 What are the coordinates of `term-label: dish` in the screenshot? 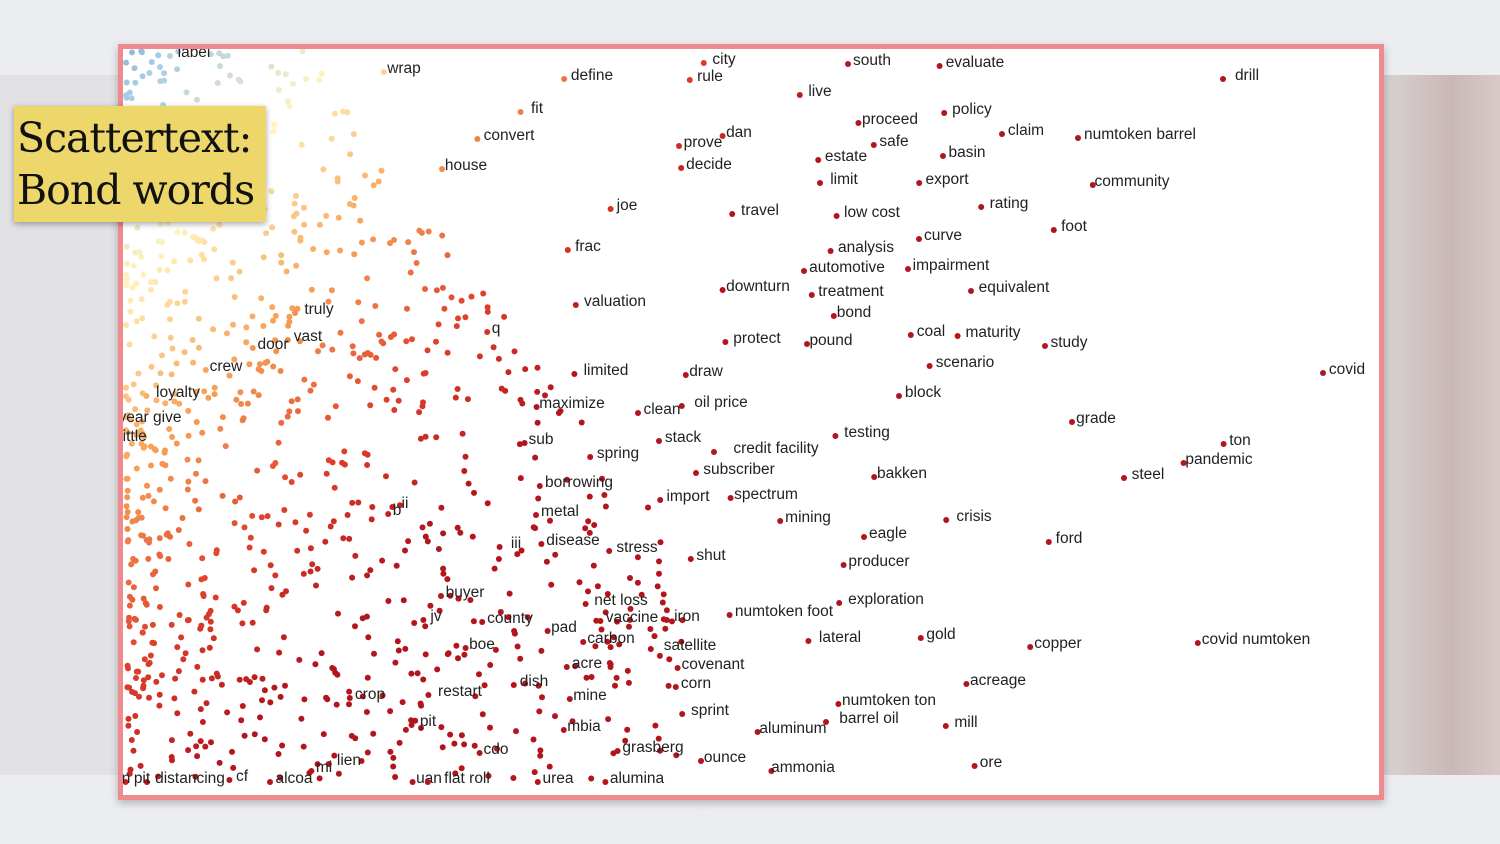 It's located at (534, 681).